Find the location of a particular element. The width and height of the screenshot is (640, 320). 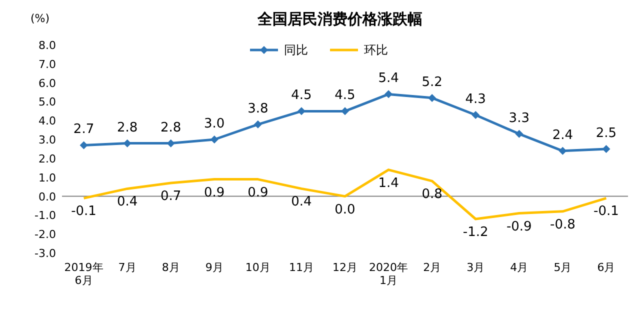

y-tick-label: 2.0 is located at coordinates (47, 159).